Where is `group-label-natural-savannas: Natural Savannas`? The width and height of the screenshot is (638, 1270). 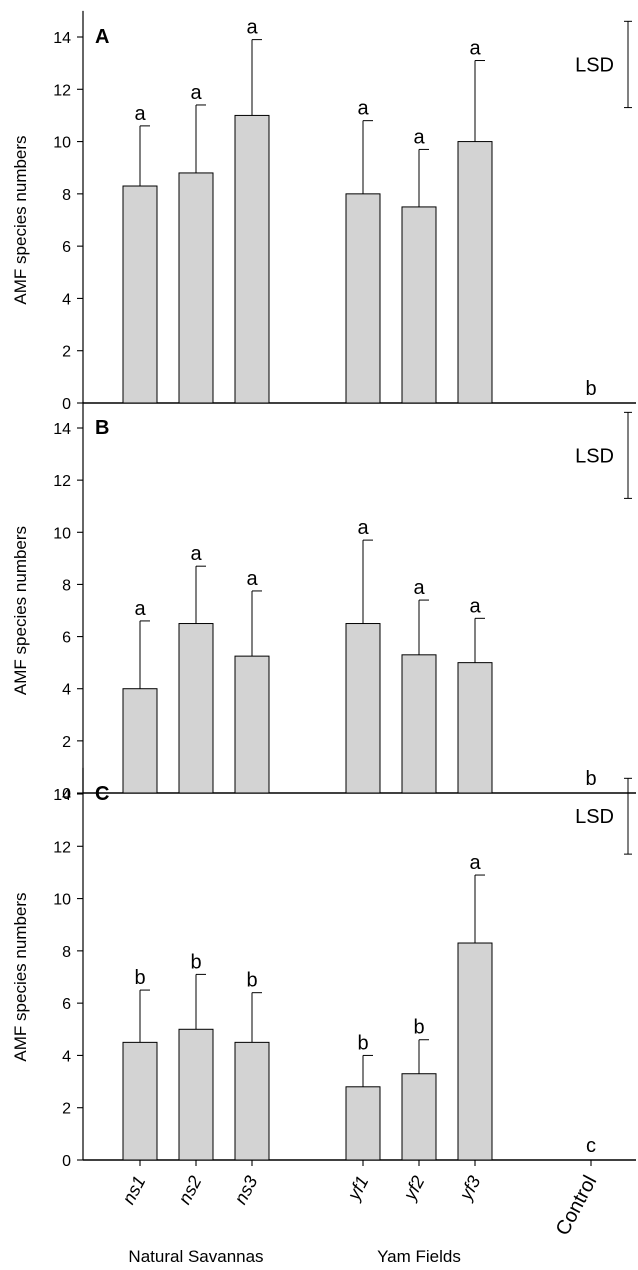 group-label-natural-savannas: Natural Savannas is located at coordinates (195, 1256).